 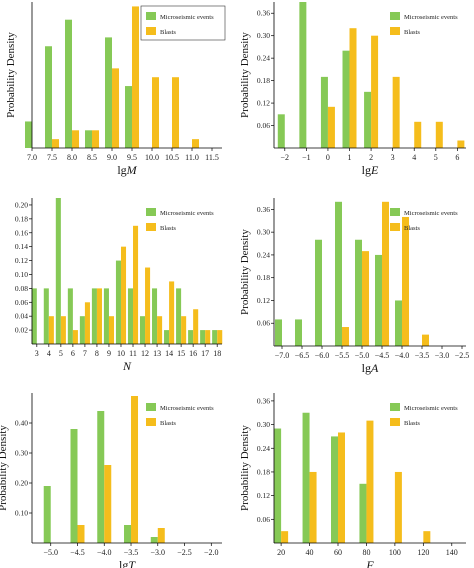 What do you see at coordinates (21, 330) in the screenshot?
I see `y-tick-label: 0.02` at bounding box center [21, 330].